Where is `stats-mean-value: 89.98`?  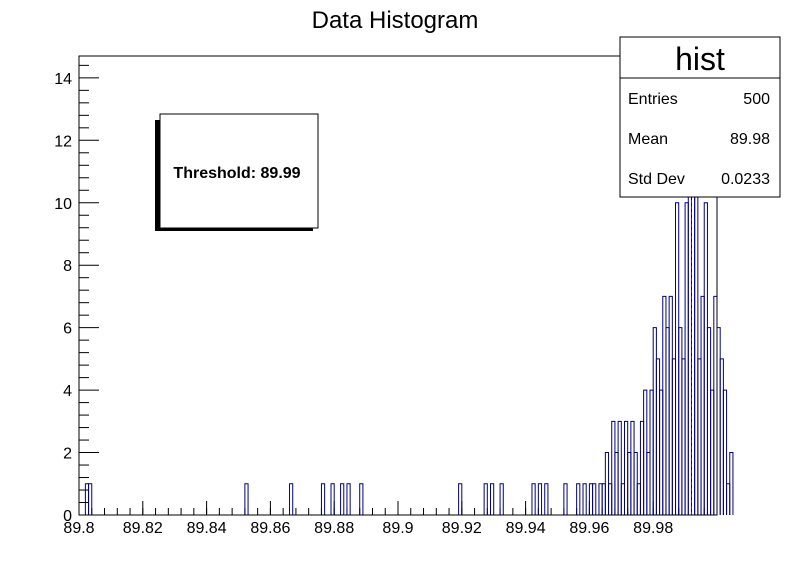
stats-mean-value: 89.98 is located at coordinates (750, 139).